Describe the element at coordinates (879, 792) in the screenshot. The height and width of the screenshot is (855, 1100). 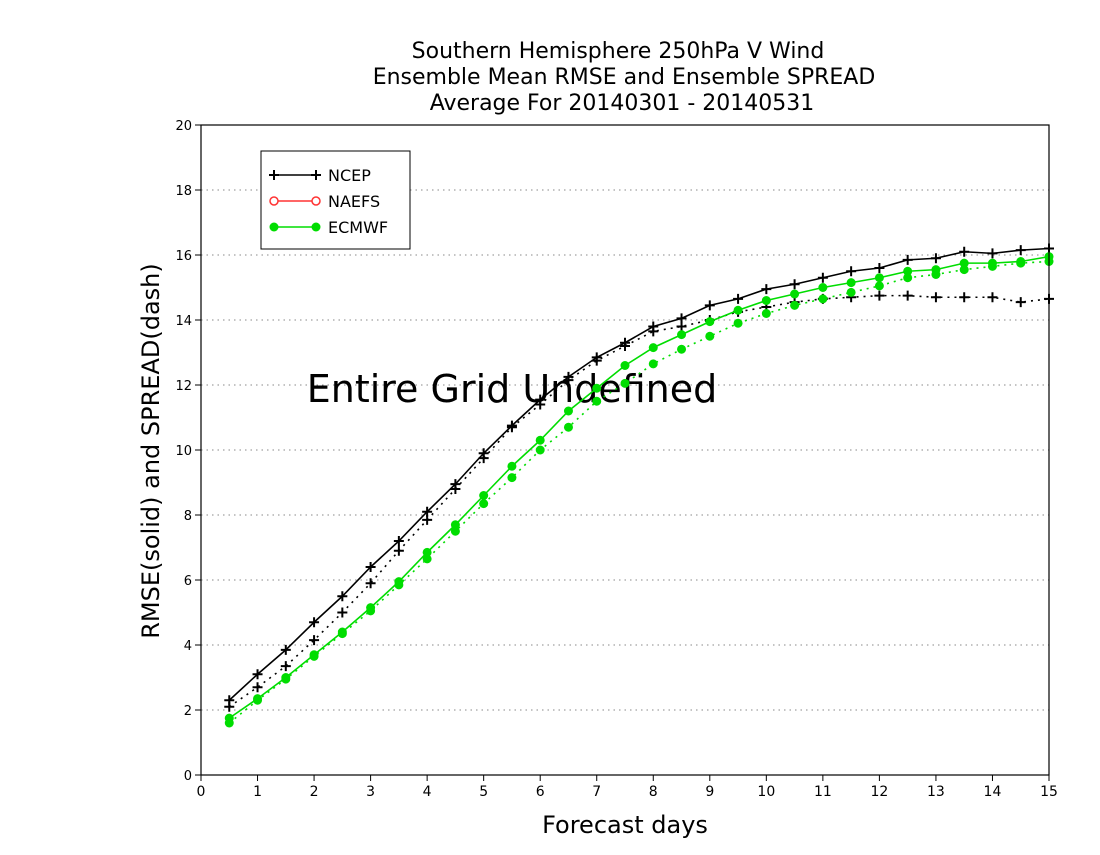
I see `x-tick-label: 12` at that location.